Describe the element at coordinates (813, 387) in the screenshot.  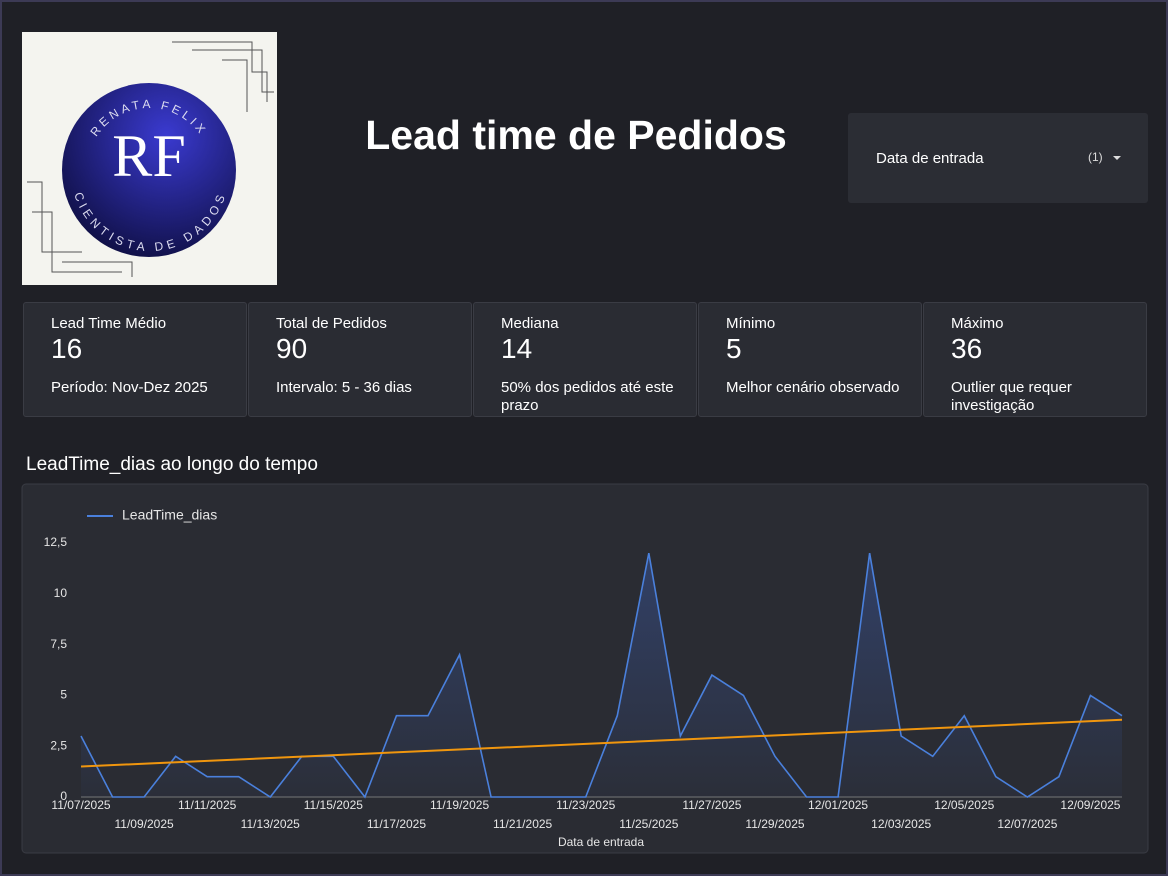
I see `card-note: Melhor cenário observado` at that location.